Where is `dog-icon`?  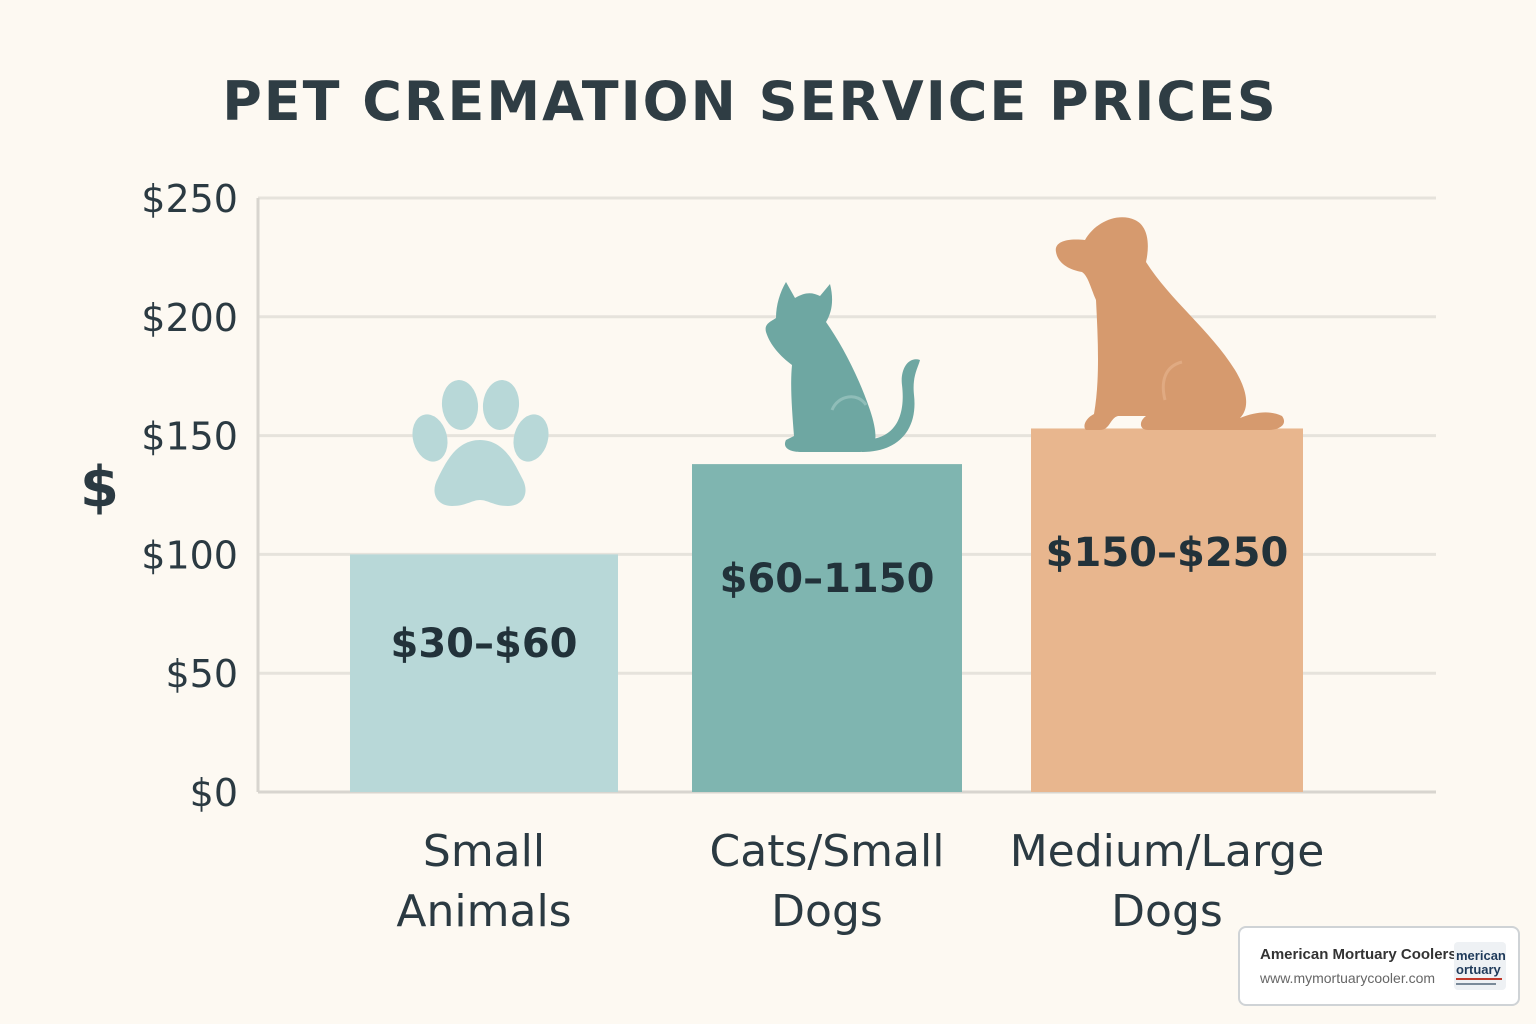 dog-icon is located at coordinates (1170, 323).